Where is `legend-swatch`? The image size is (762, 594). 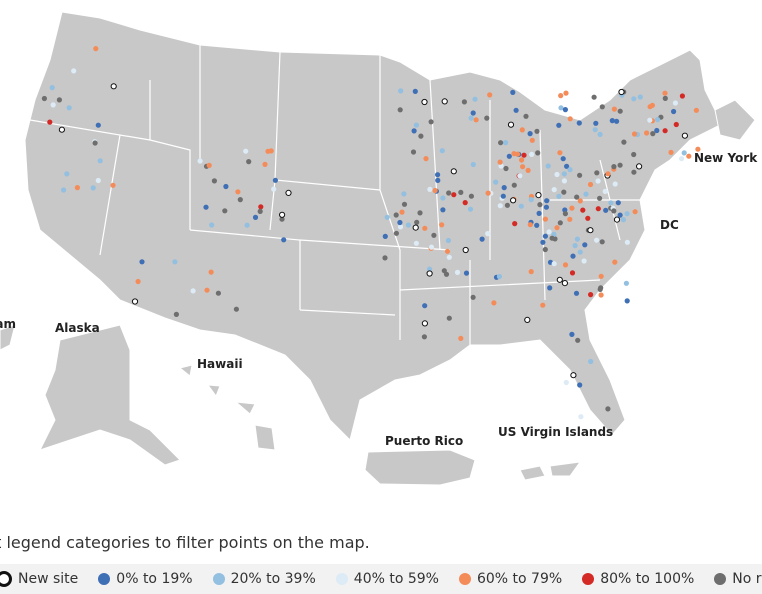 legend-swatch is located at coordinates (218, 579).